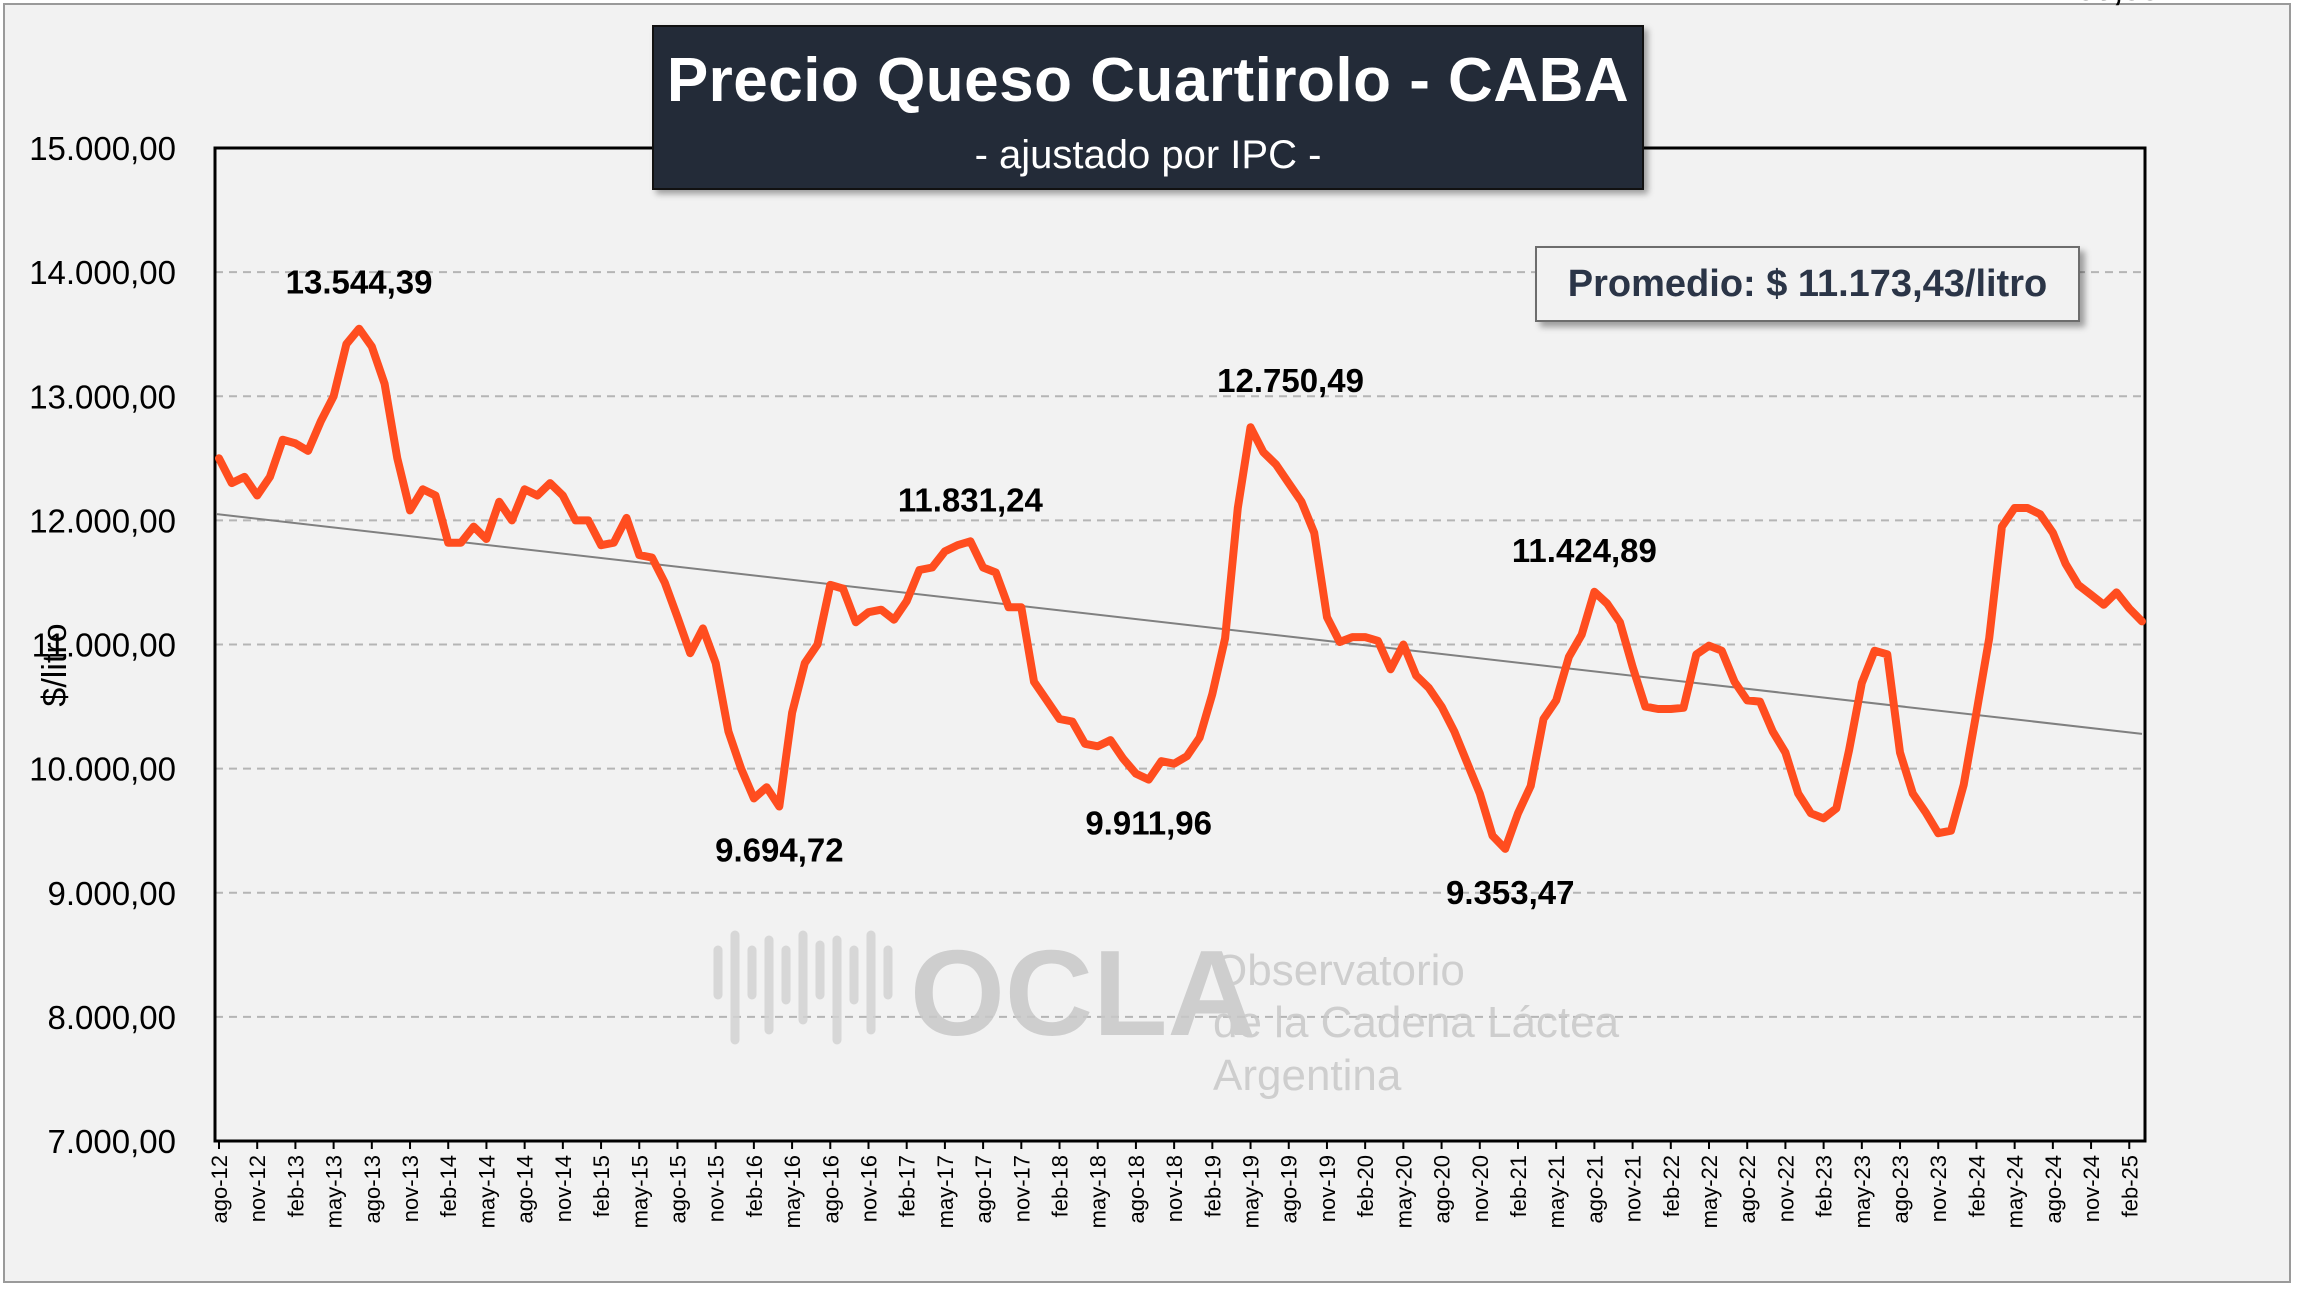 This screenshot has width=2298, height=1290. What do you see at coordinates (112, 1141) in the screenshot?
I see `y-tick-label: 7.000,00` at bounding box center [112, 1141].